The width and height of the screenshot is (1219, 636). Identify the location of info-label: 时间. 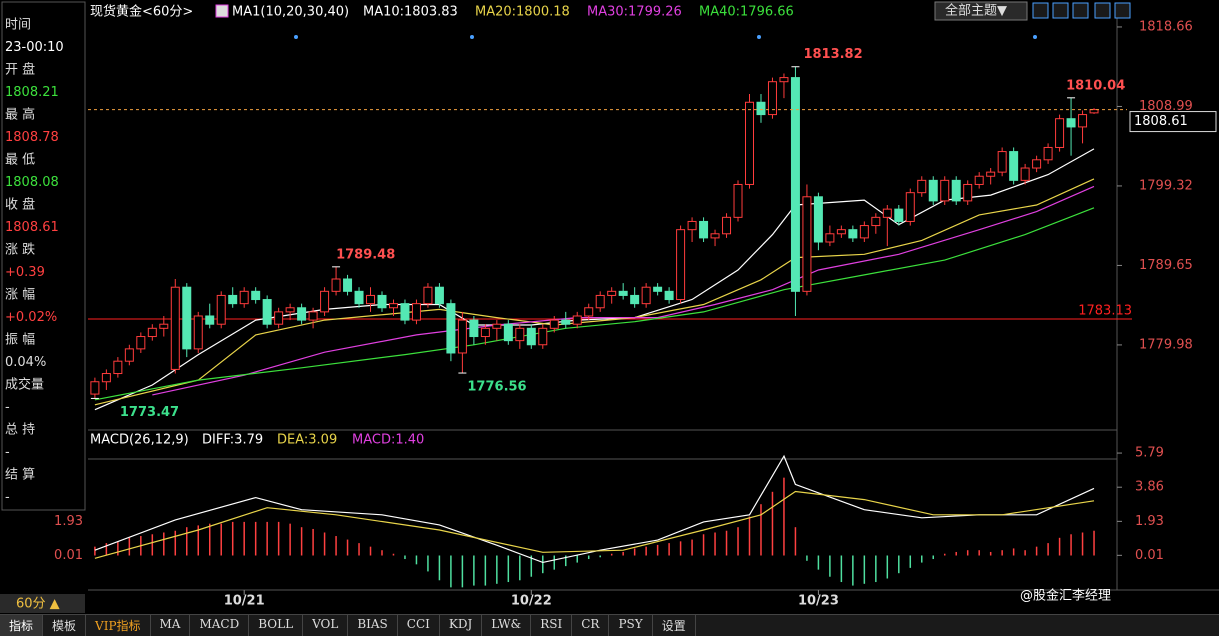
(18, 25).